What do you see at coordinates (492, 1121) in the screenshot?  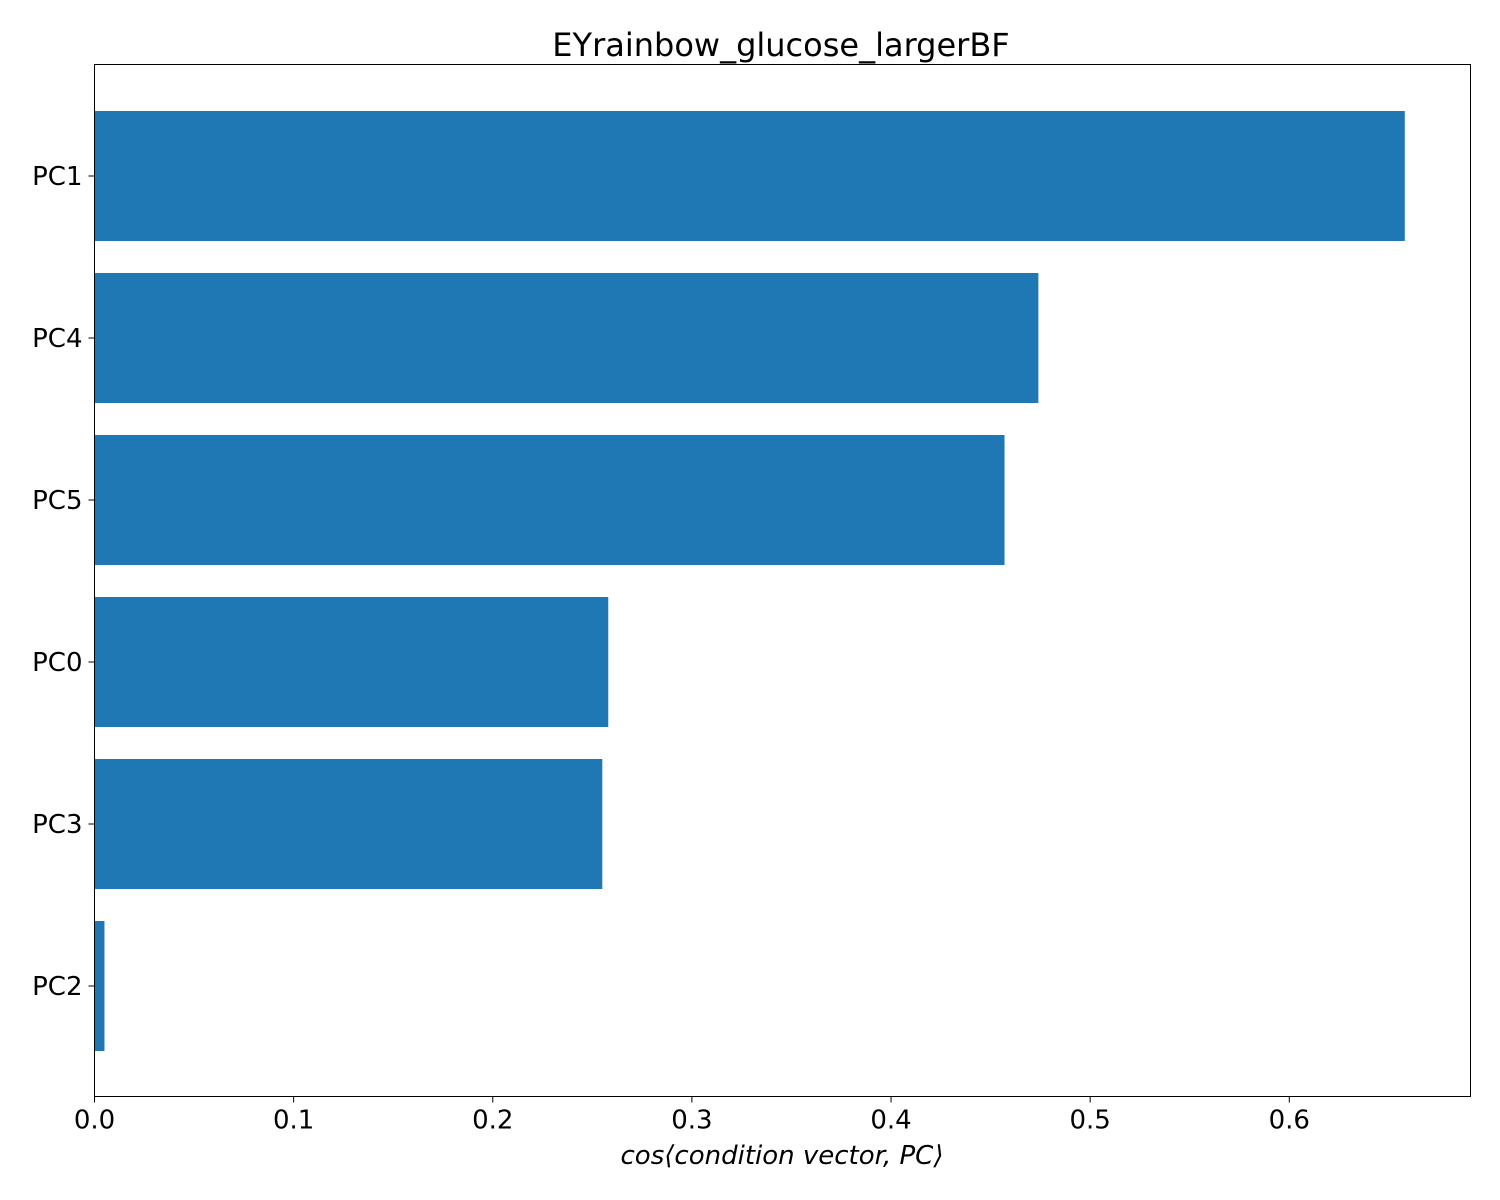 I see `x-tick-label: 0.2` at bounding box center [492, 1121].